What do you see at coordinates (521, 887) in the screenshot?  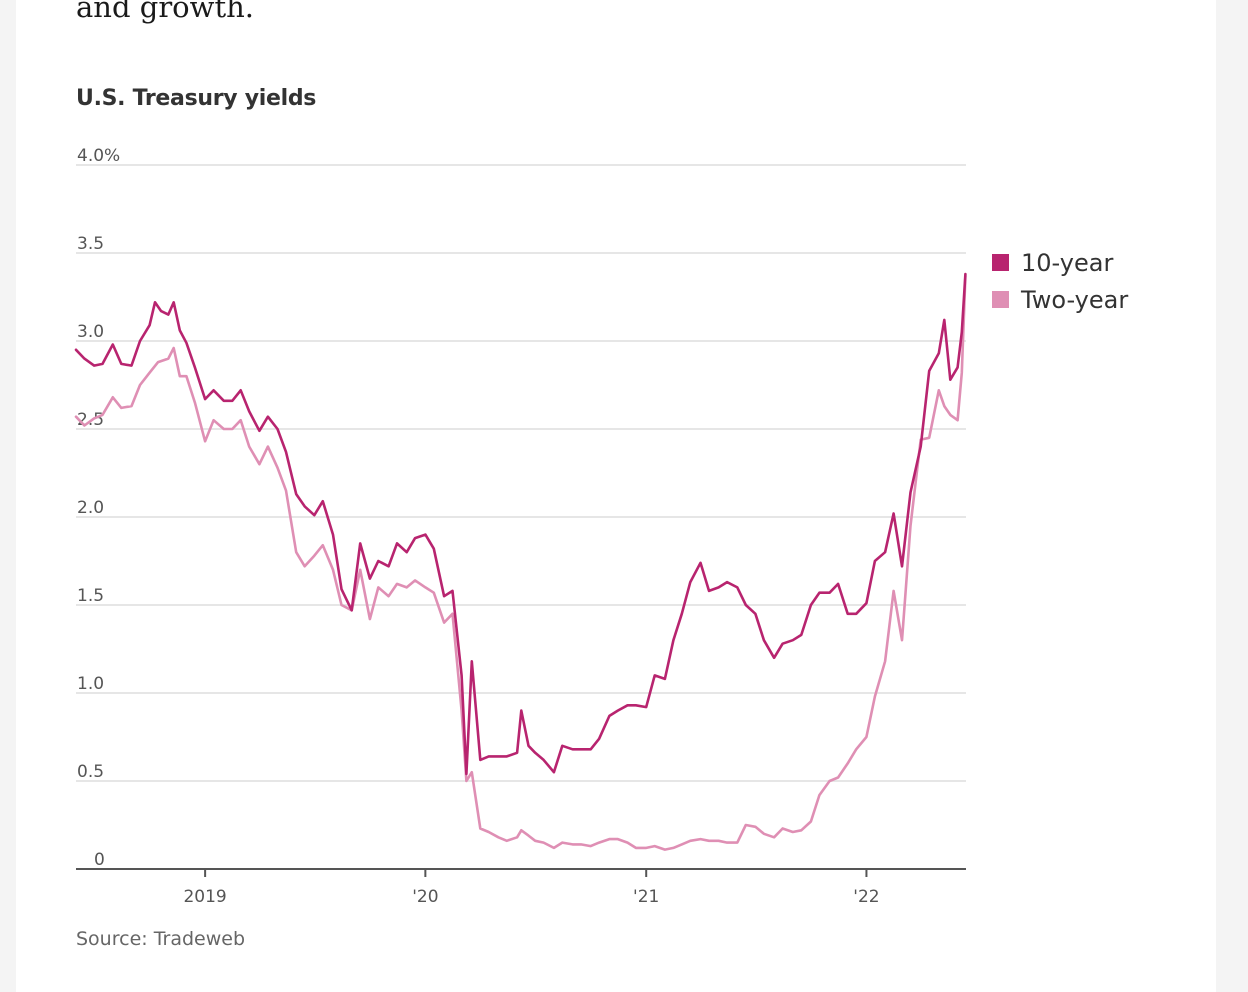 I see `x-axis: 2019 '20 '21 '22` at bounding box center [521, 887].